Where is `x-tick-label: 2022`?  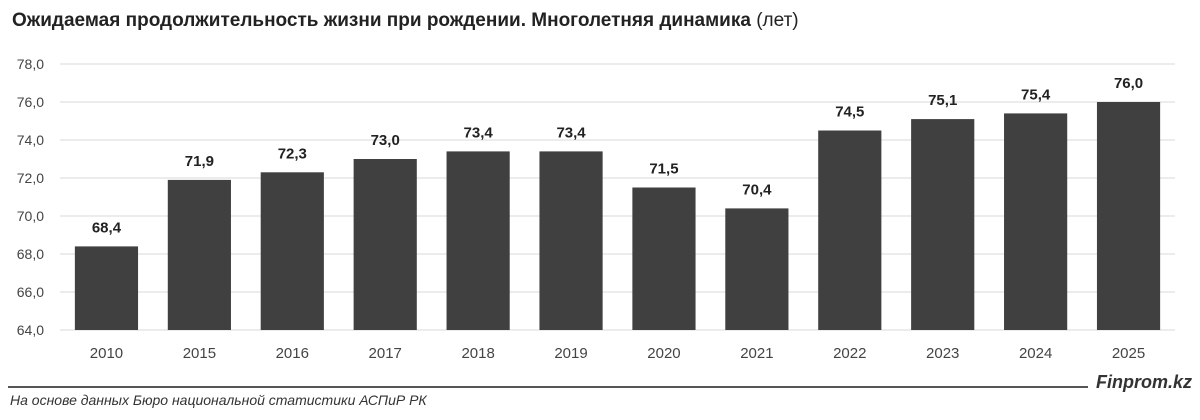
x-tick-label: 2022 is located at coordinates (849, 353).